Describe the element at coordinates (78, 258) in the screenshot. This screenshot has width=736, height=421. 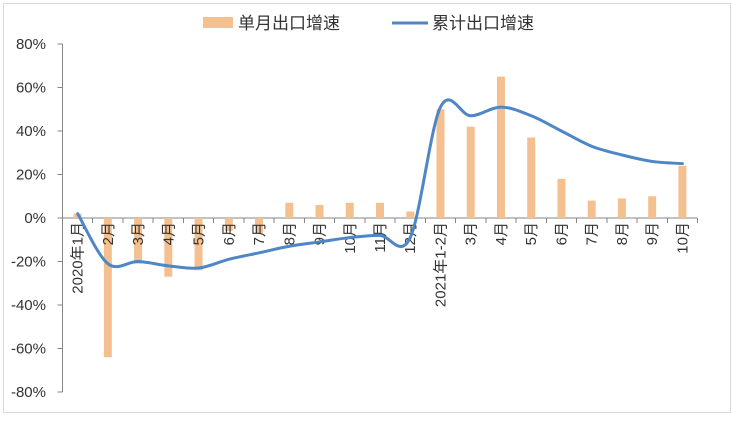
I see `x-tick-label: 2020年1月` at that location.